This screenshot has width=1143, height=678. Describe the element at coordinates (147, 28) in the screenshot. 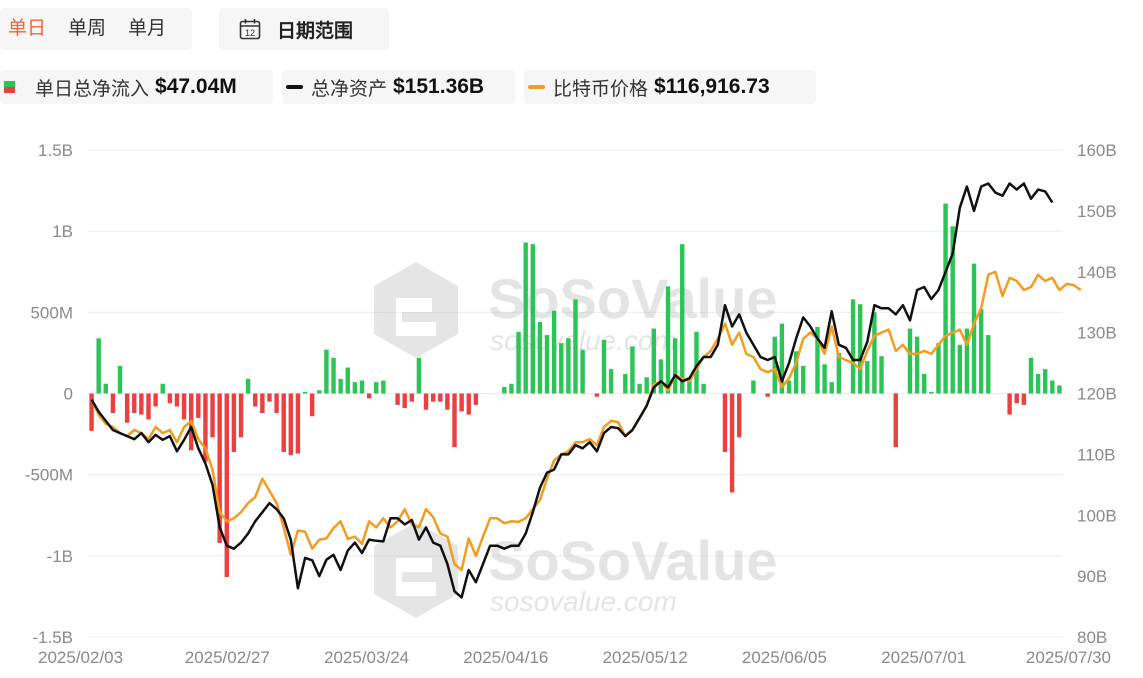

I see `tab-monthly: 单月` at that location.